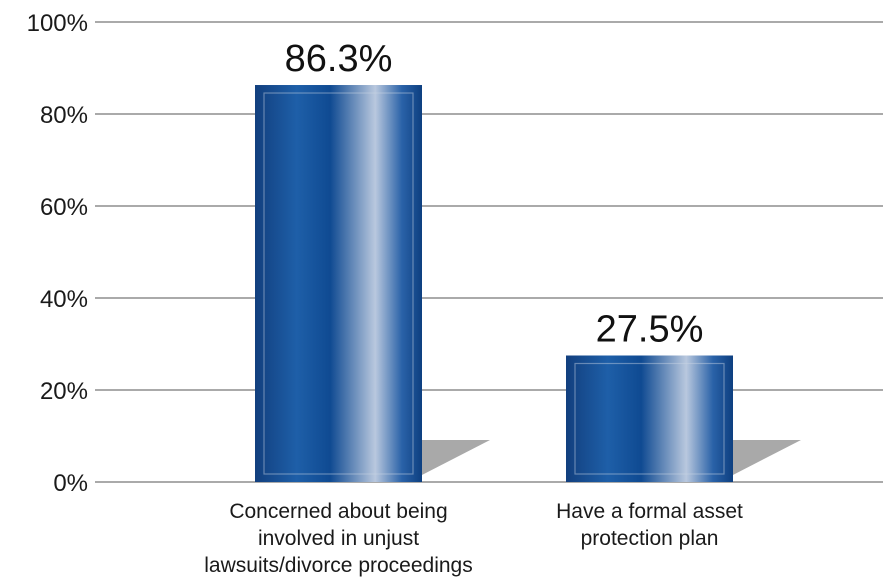  What do you see at coordinates (650, 330) in the screenshot?
I see `data-label-1: 27.5%` at bounding box center [650, 330].